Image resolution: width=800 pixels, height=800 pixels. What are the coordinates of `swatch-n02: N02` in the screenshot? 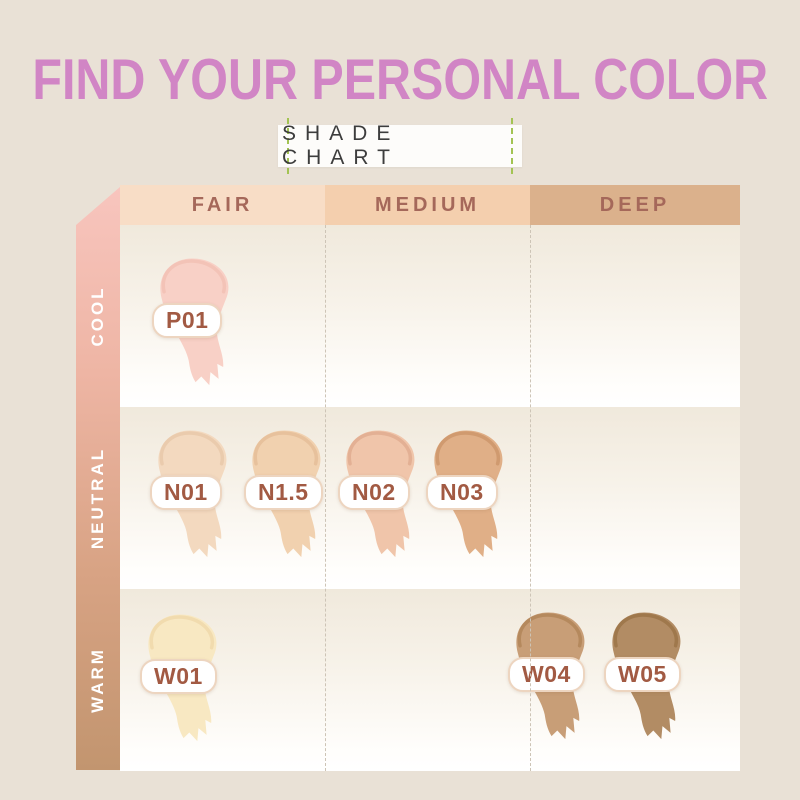 It's located at (382, 499).